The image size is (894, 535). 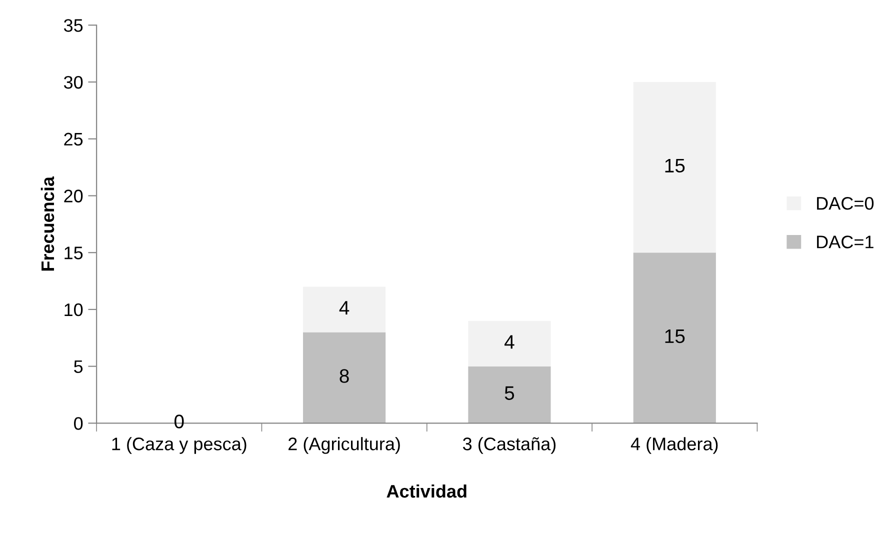 I want to click on x-axis-title: Actividad, so click(x=426, y=491).